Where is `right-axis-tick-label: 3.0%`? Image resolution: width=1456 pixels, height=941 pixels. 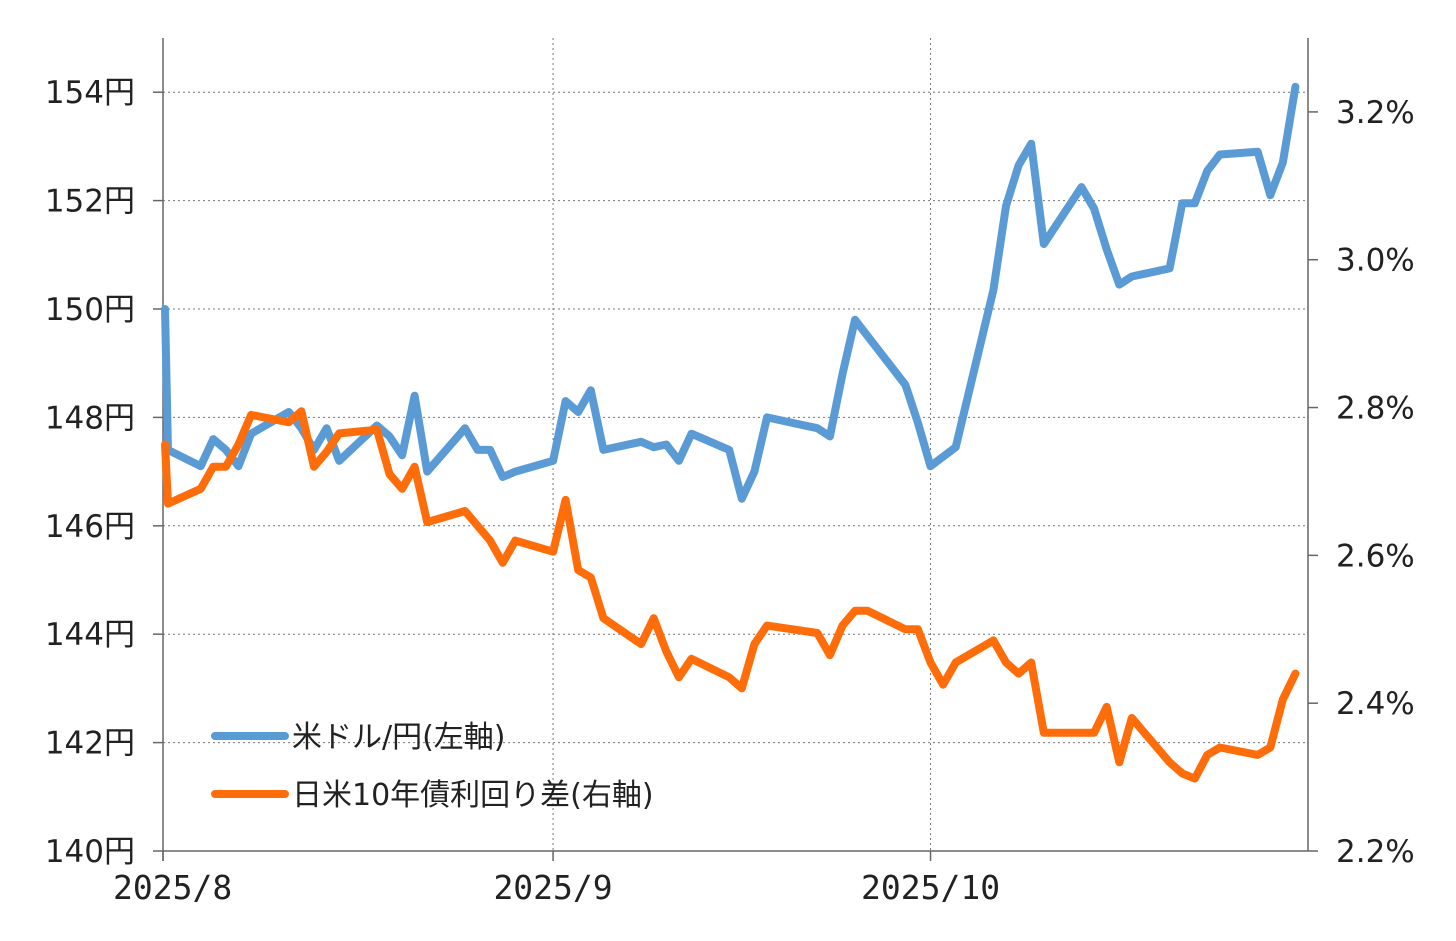
right-axis-tick-label: 3.0% is located at coordinates (1375, 261).